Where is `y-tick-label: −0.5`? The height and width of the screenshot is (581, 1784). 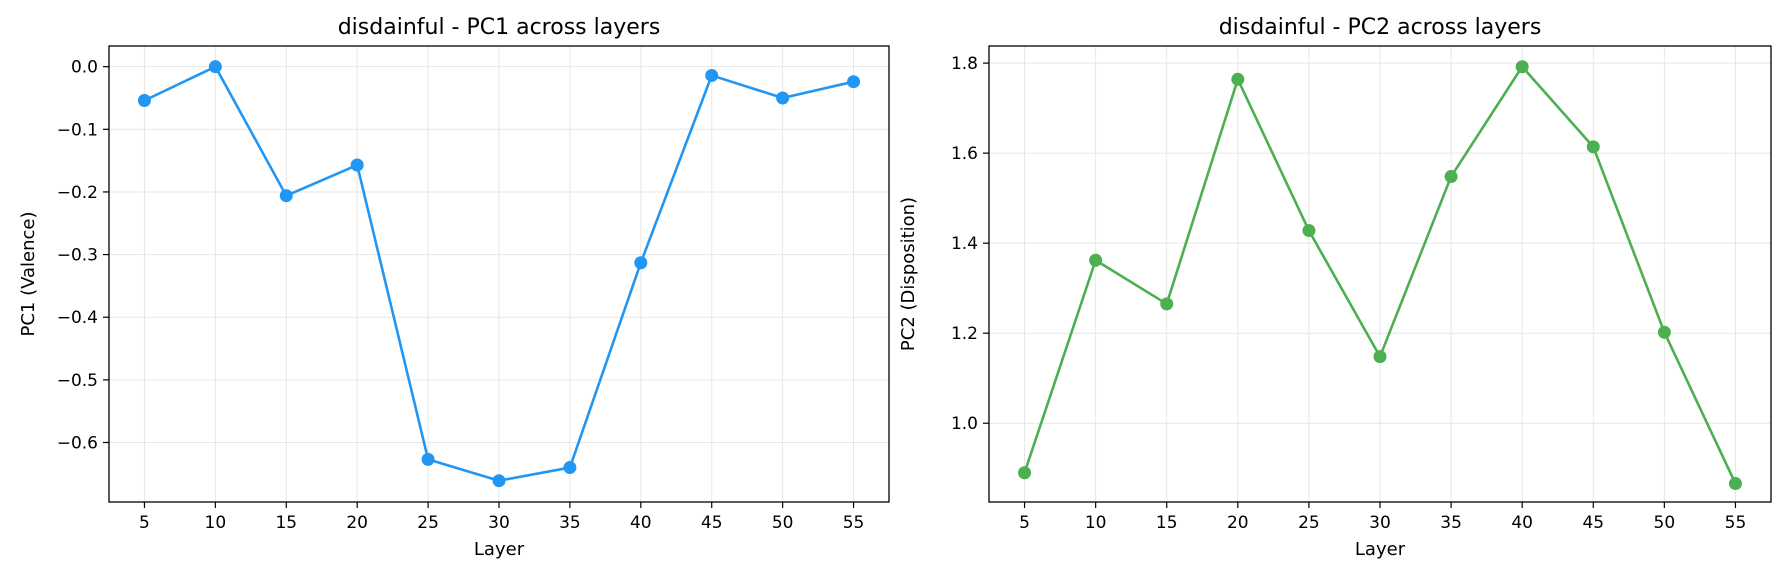 y-tick-label: −0.5 is located at coordinates (77, 381).